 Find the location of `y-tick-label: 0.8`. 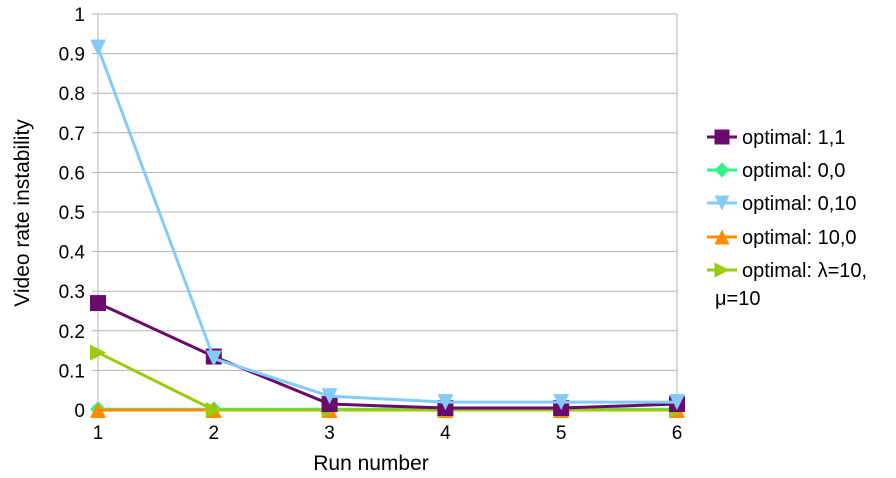

y-tick-label: 0.8 is located at coordinates (72, 94).